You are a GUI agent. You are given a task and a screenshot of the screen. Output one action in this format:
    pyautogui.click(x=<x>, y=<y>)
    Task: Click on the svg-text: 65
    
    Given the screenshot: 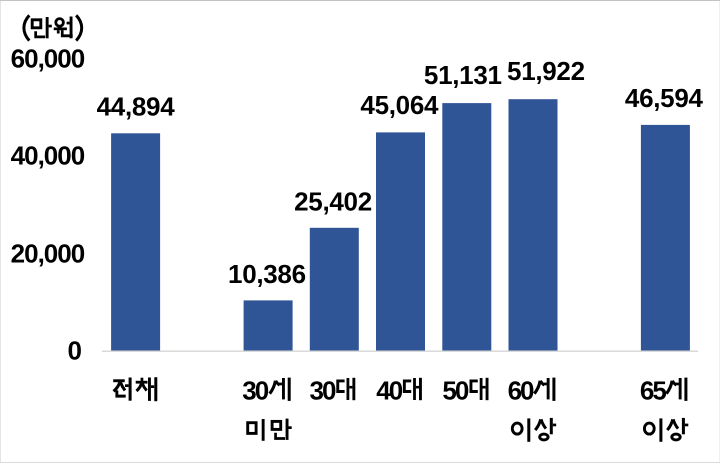 What is the action you would take?
    pyautogui.click(x=653, y=390)
    